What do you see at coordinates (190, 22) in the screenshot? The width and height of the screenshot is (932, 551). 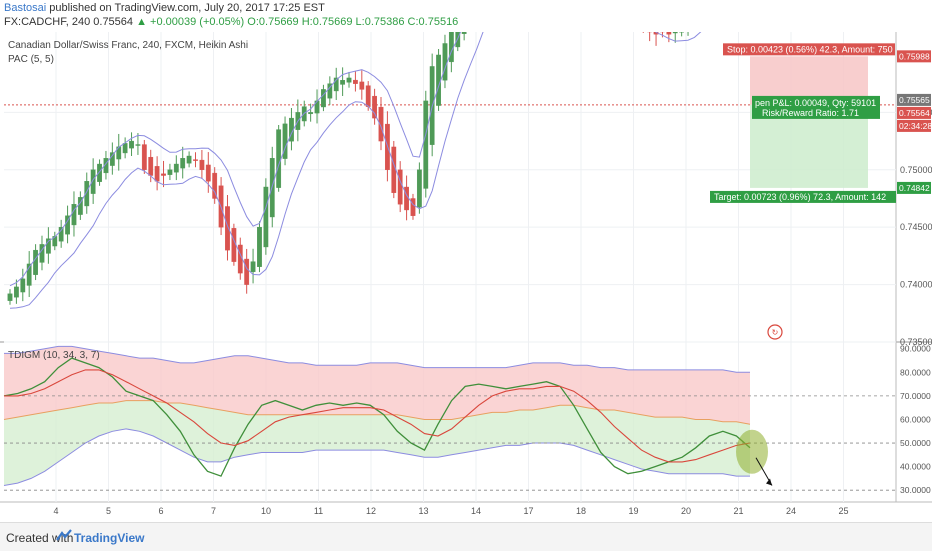 I see `change-value: ▲ +0.00039 (+0.05%)` at bounding box center [190, 22].